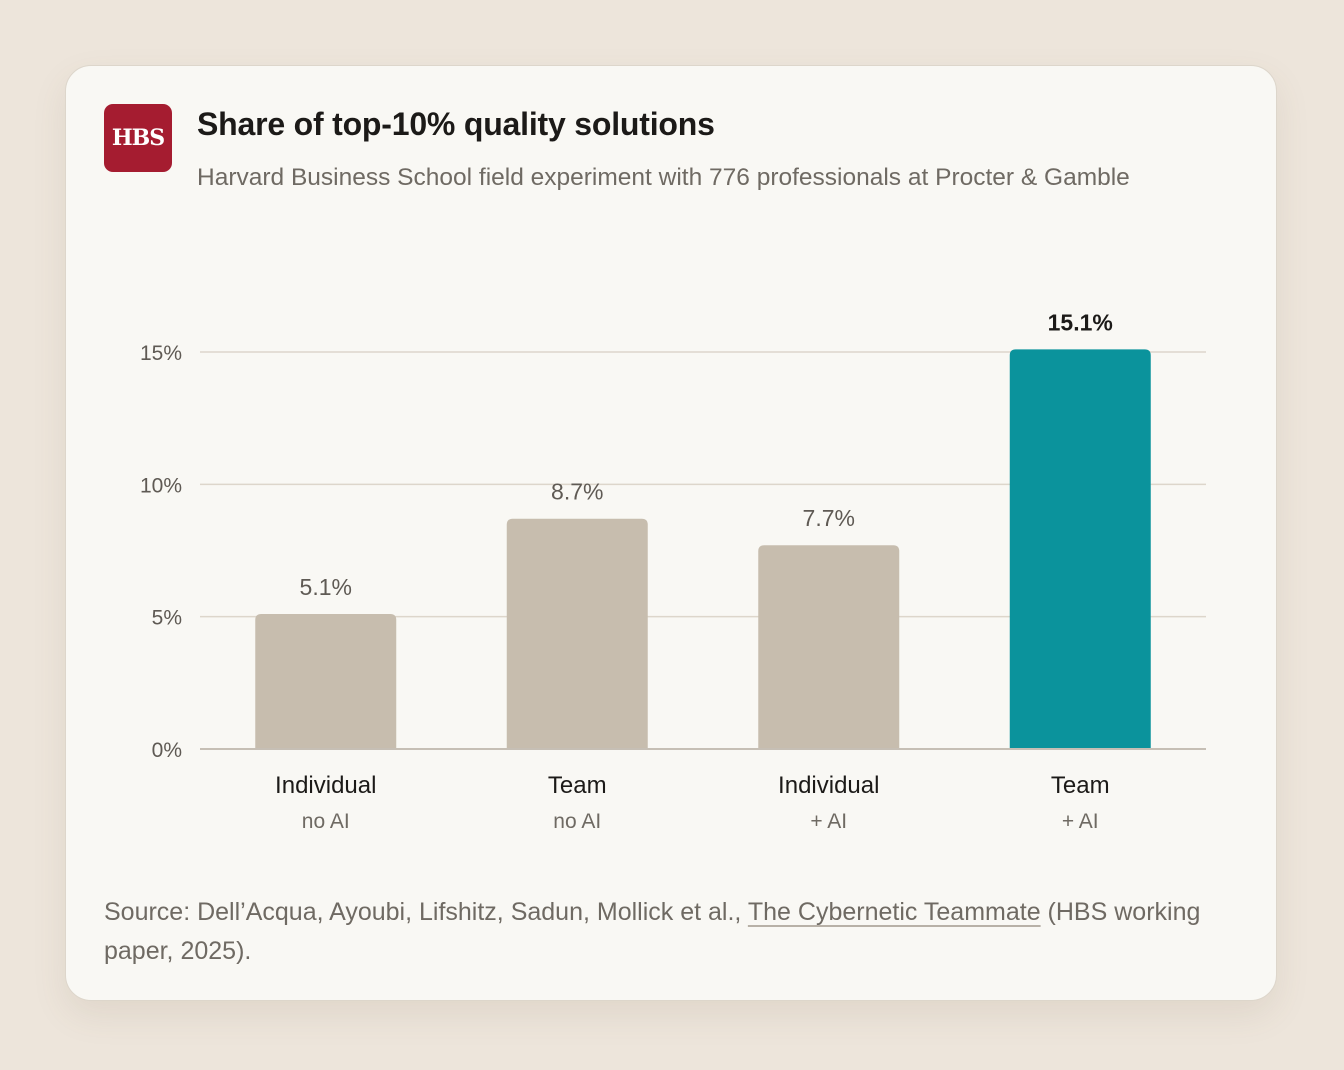  I want to click on y-tick-label: 0%, so click(167, 750).